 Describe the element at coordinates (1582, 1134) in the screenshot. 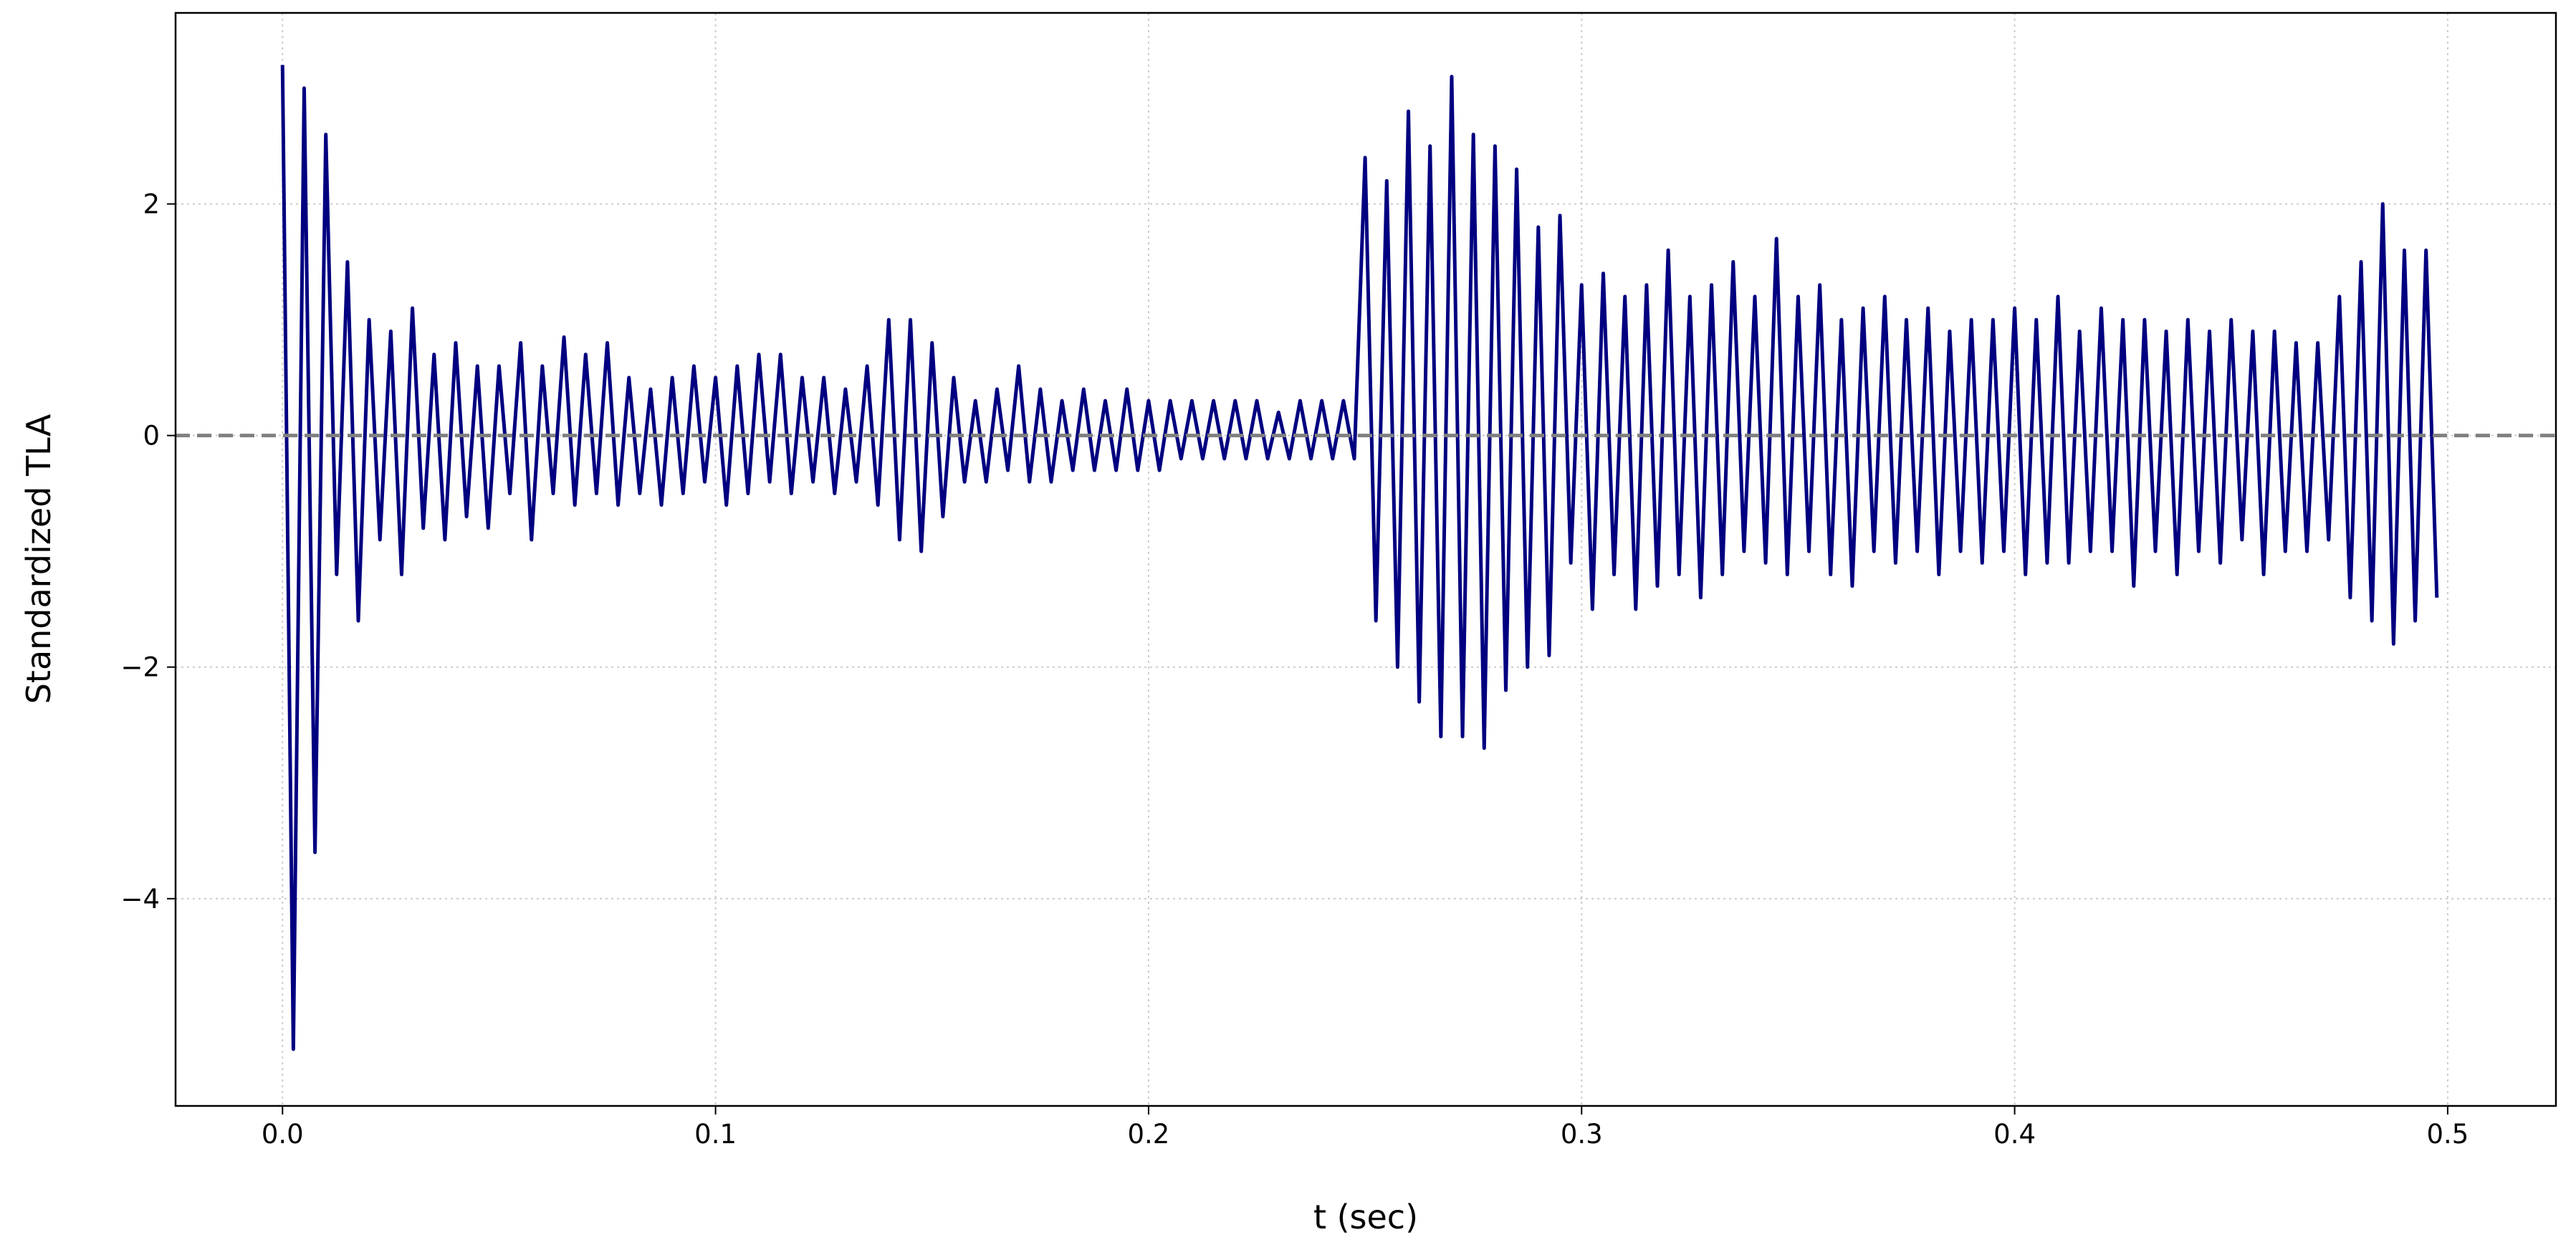

I see `x-tick-label: 0.3` at that location.